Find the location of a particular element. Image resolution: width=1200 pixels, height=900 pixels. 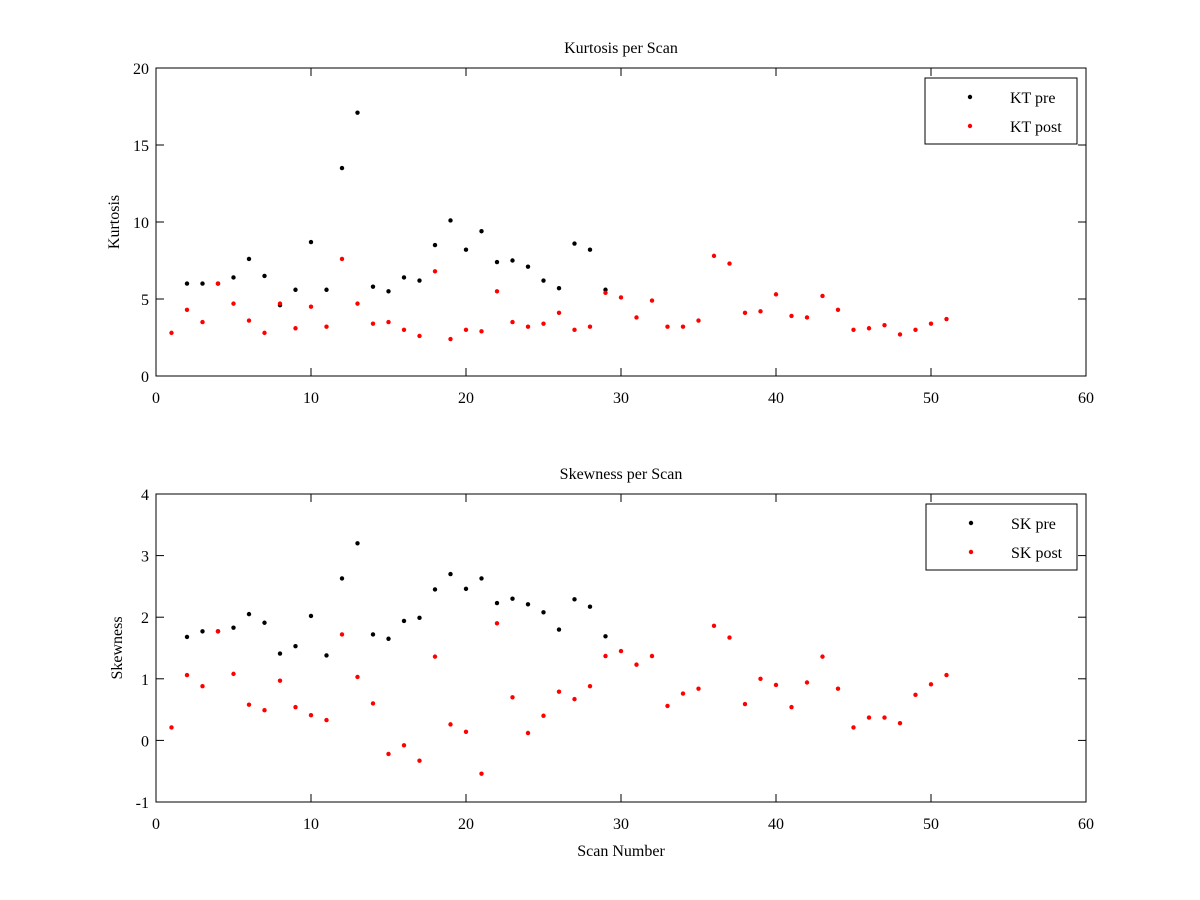

kurtosis-legend-box is located at coordinates (1001, 111).